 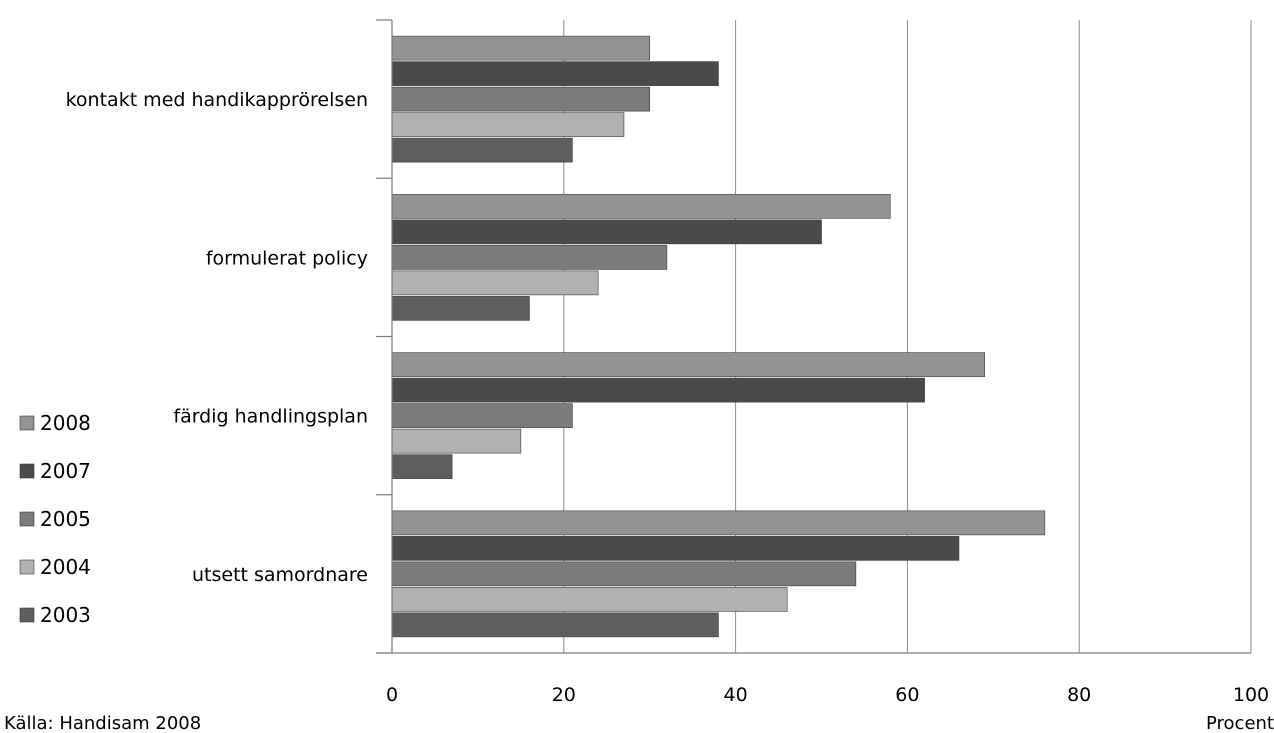 What do you see at coordinates (736, 695) in the screenshot?
I see `x-tick-label: 40` at bounding box center [736, 695].